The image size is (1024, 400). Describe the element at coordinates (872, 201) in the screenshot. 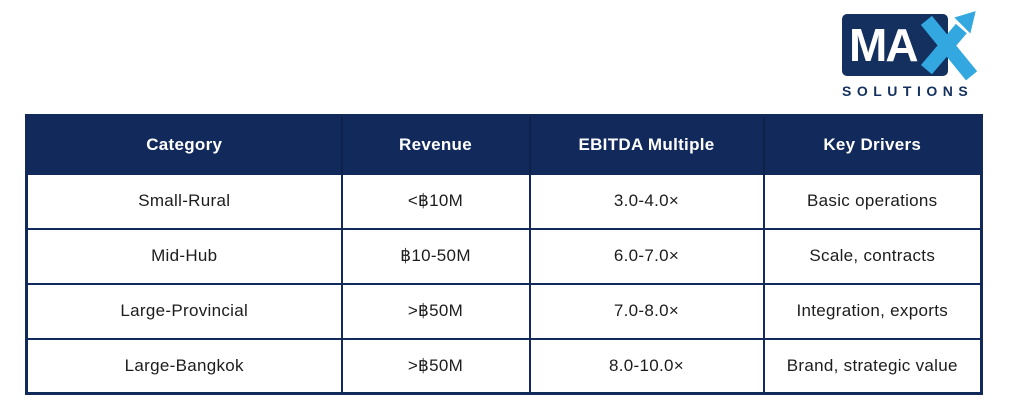

I see `cell-key-drivers: Basic operations` at that location.